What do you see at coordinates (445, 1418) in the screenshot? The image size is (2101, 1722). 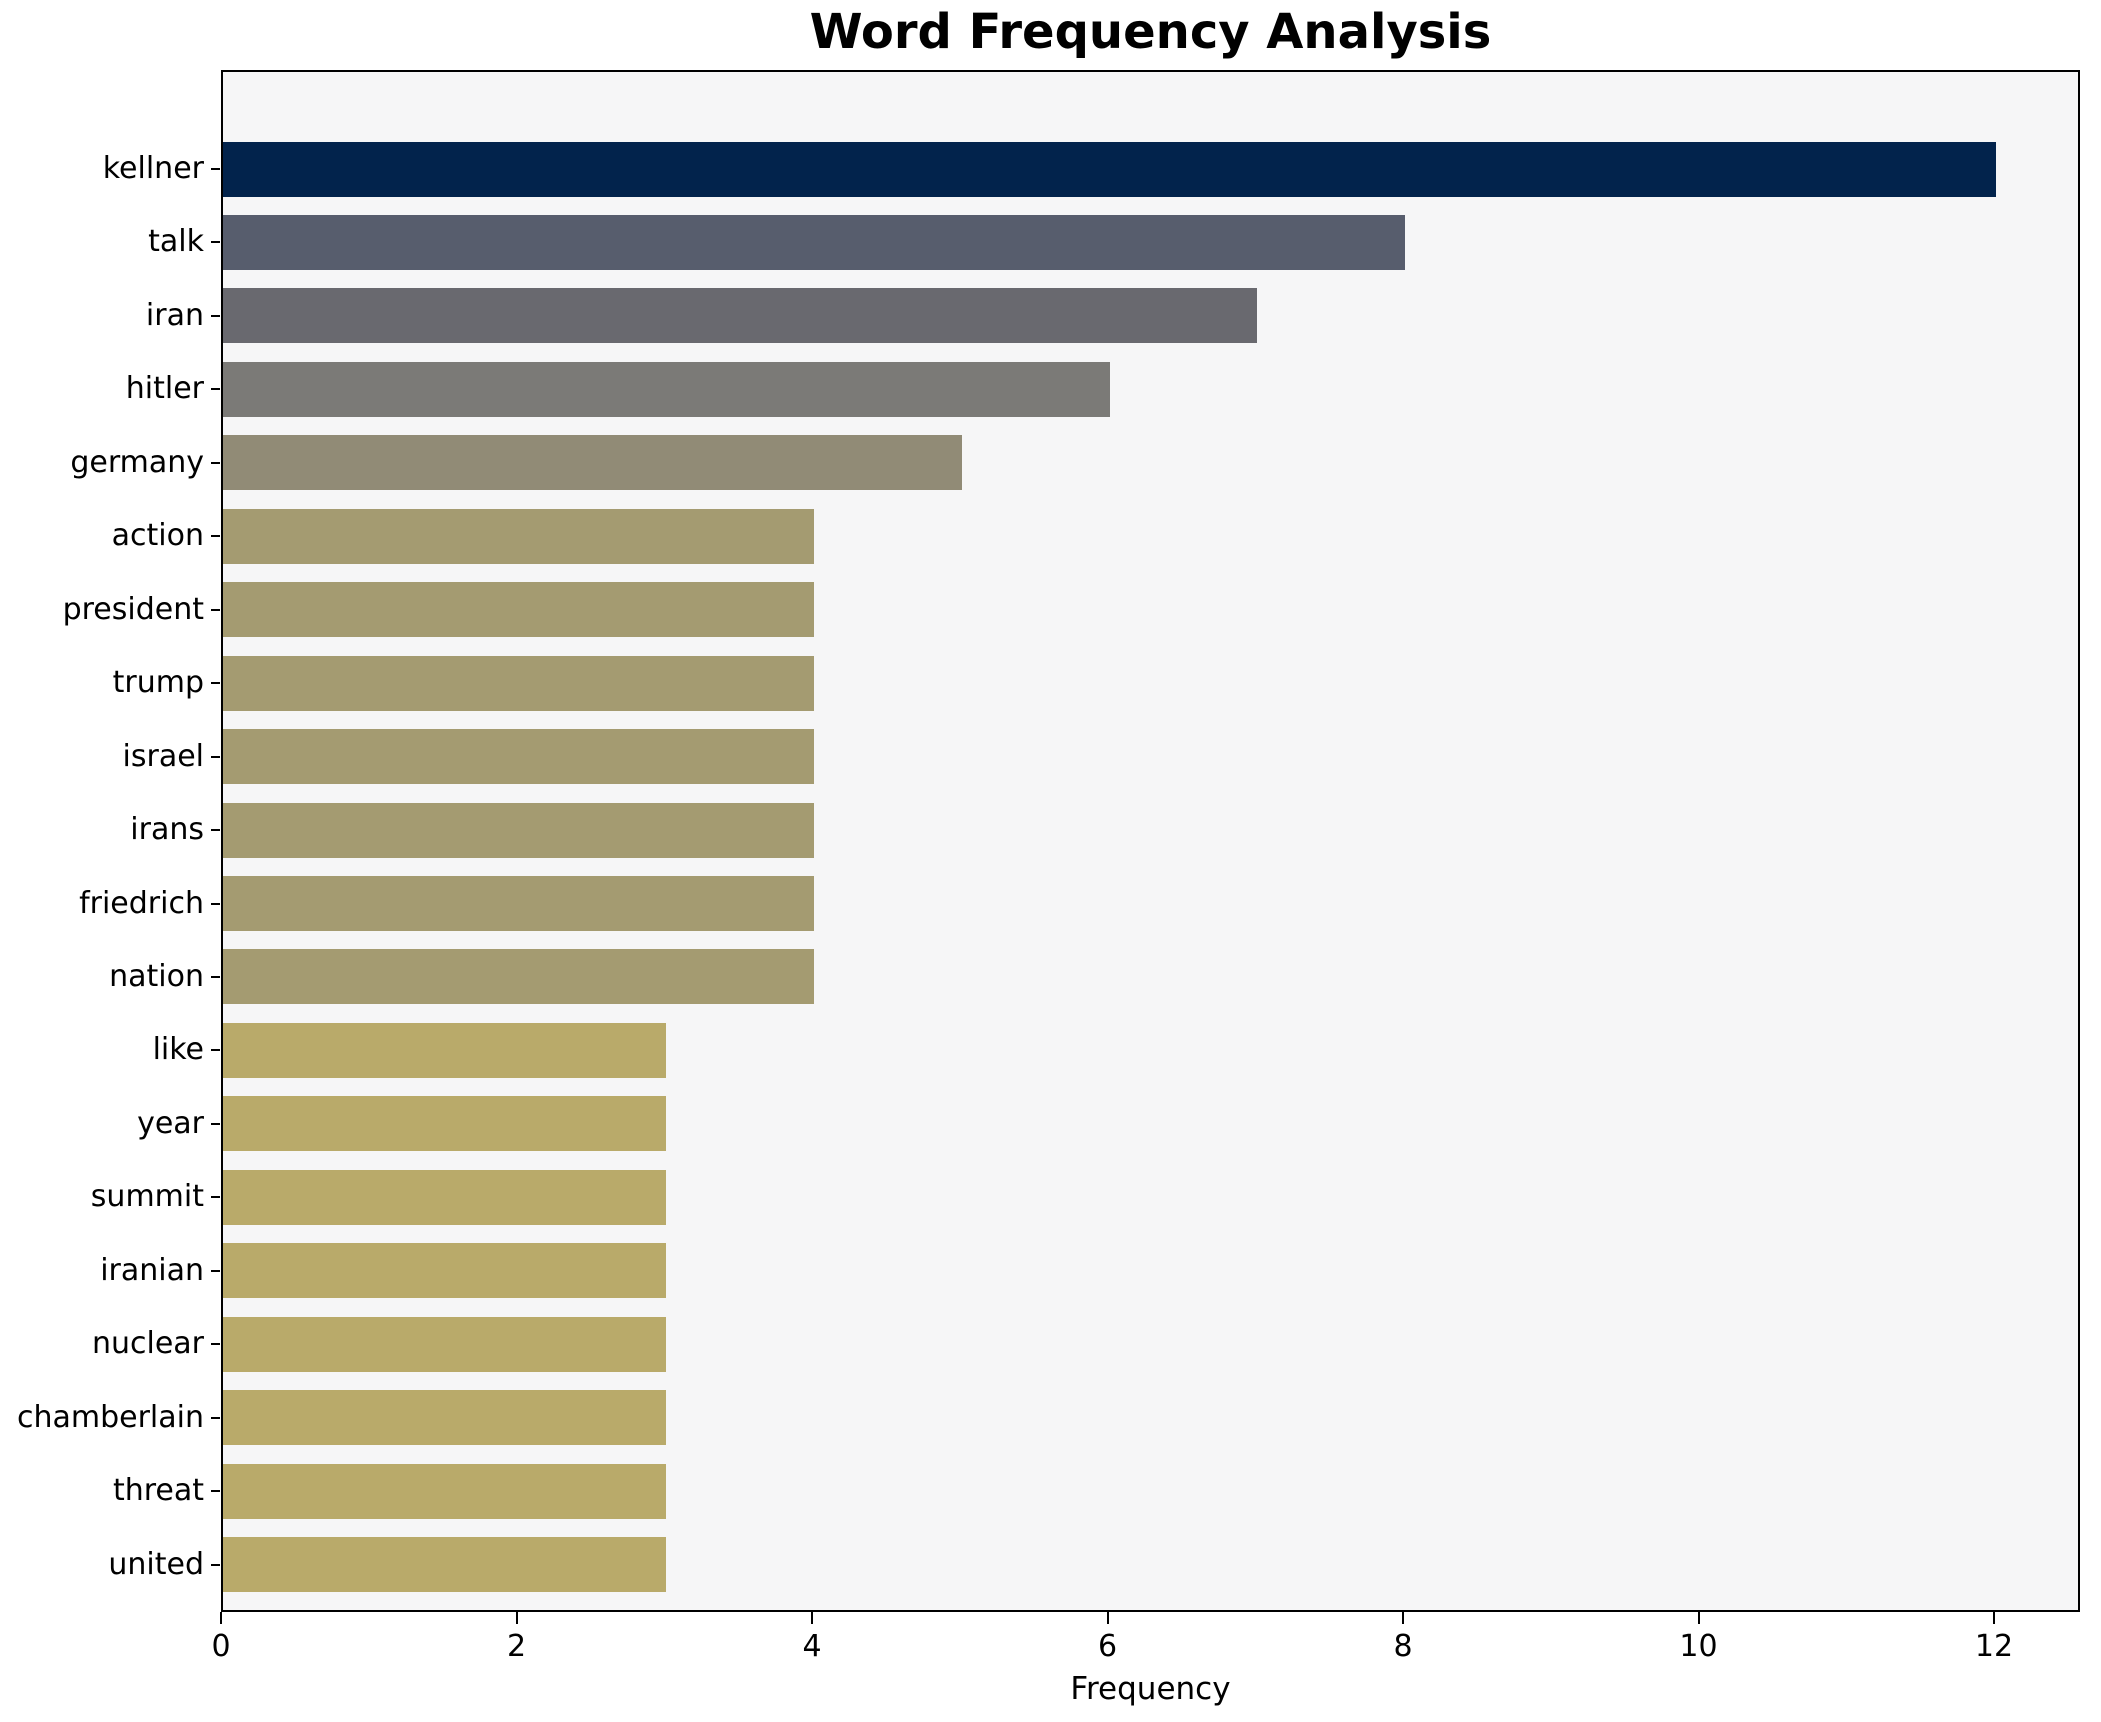 I see `bar-chamberlain` at bounding box center [445, 1418].